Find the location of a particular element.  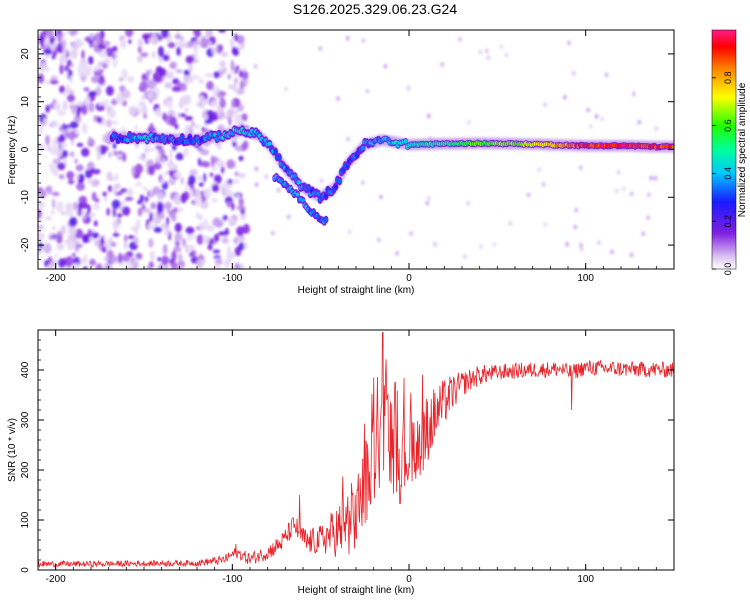

heatmap-ridge is located at coordinates (391, 164).